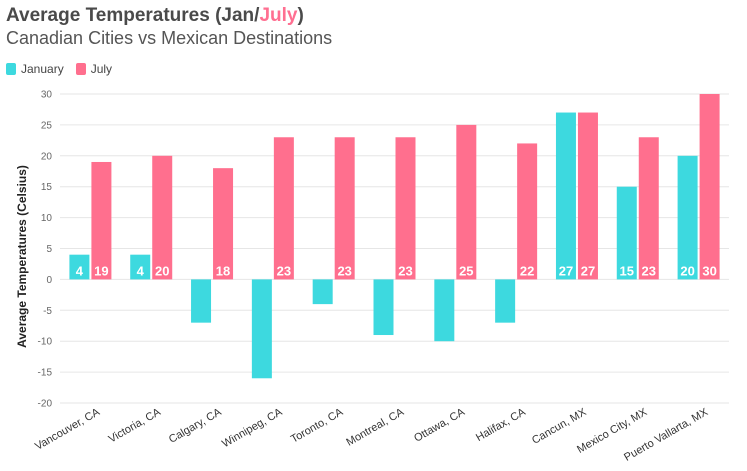 Image resolution: width=747 pixels, height=471 pixels. What do you see at coordinates (11, 69) in the screenshot?
I see `legend-swatch-january` at bounding box center [11, 69].